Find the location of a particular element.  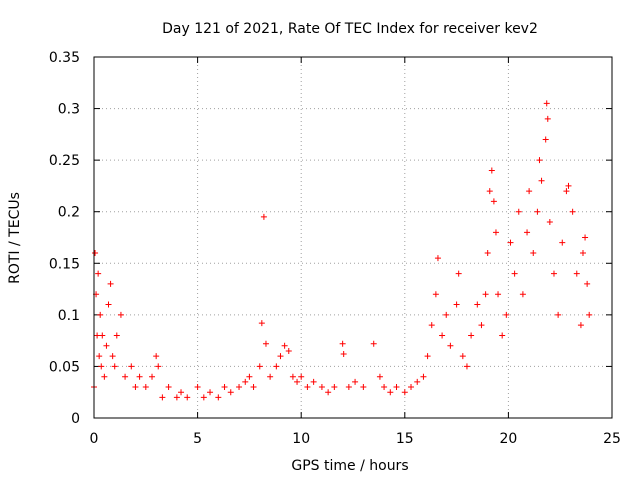

x-tick-labels: 0 5 10 15 20 25 is located at coordinates (355, 439).